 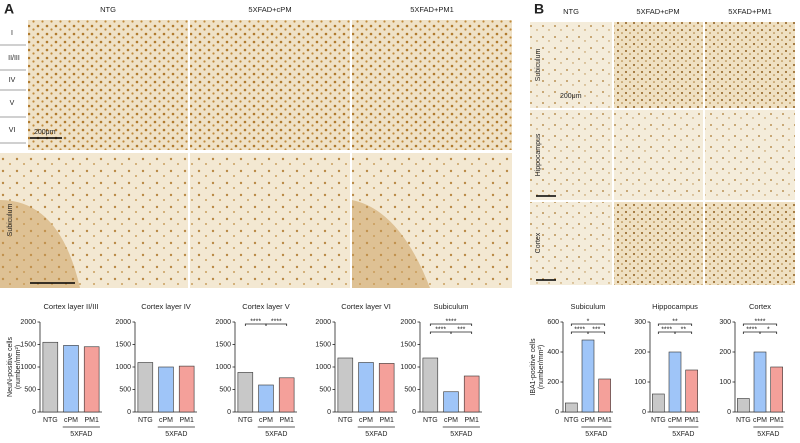 I want to click on y-axis-label: NeuN-positive cells, so click(x=10, y=367).